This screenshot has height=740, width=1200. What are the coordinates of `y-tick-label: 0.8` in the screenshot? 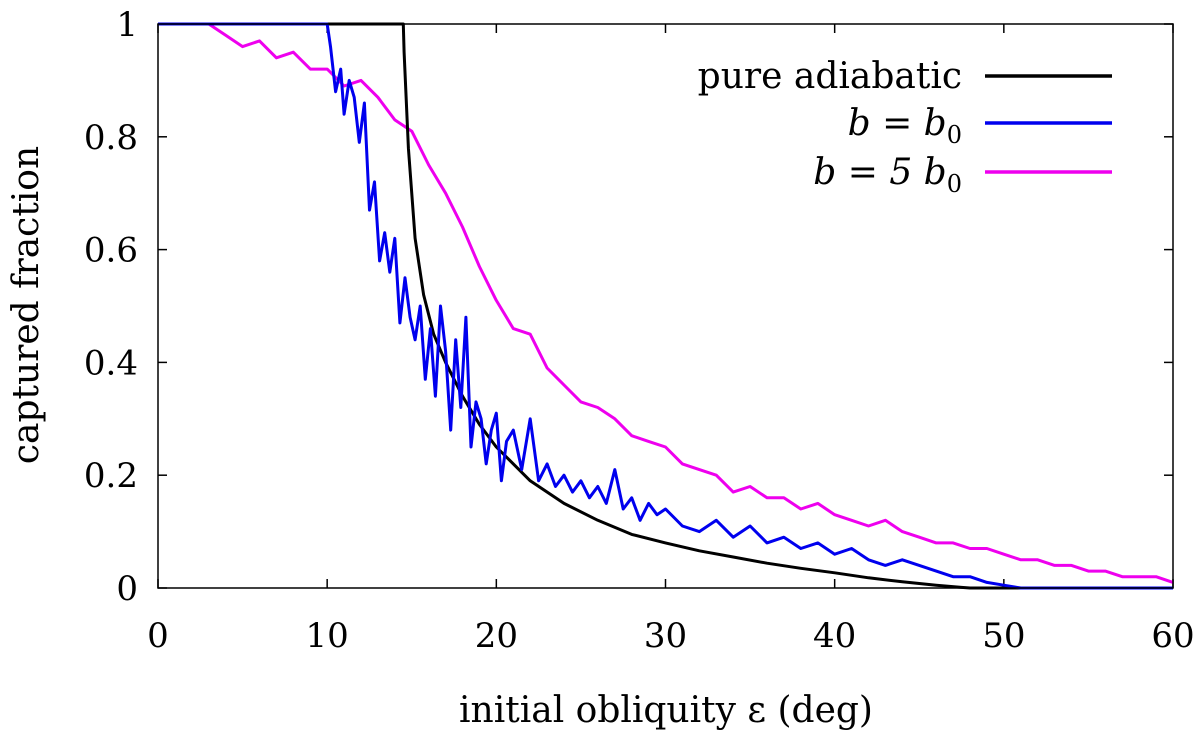 It's located at (111, 138).